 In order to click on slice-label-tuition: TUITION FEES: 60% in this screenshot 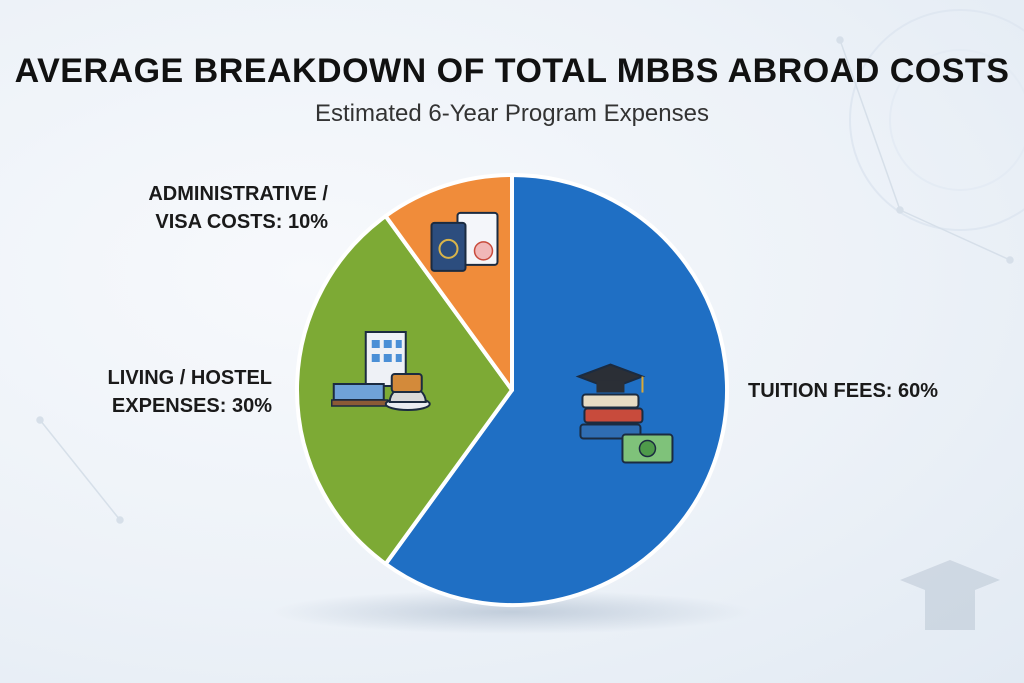, I will do `click(843, 391)`.